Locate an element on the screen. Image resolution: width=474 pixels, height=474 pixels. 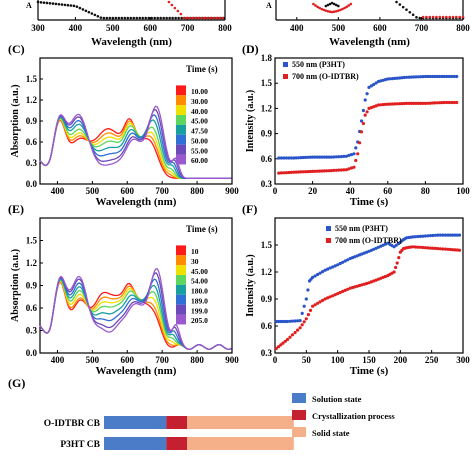
legend-label: 180.0 is located at coordinates (199, 291).